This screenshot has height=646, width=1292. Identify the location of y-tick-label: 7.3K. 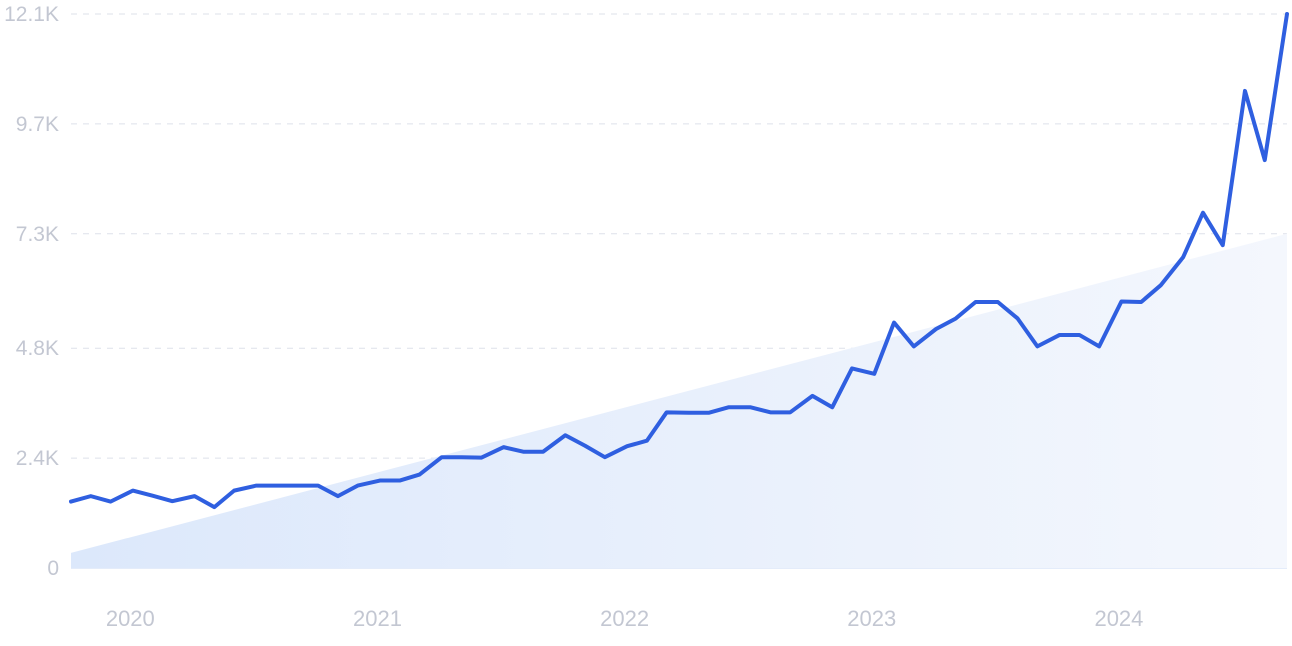
(37, 234).